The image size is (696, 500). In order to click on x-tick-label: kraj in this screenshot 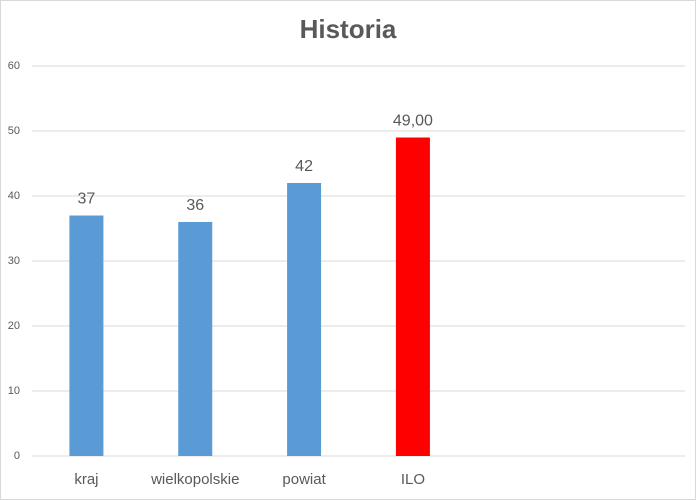, I will do `click(86, 479)`.